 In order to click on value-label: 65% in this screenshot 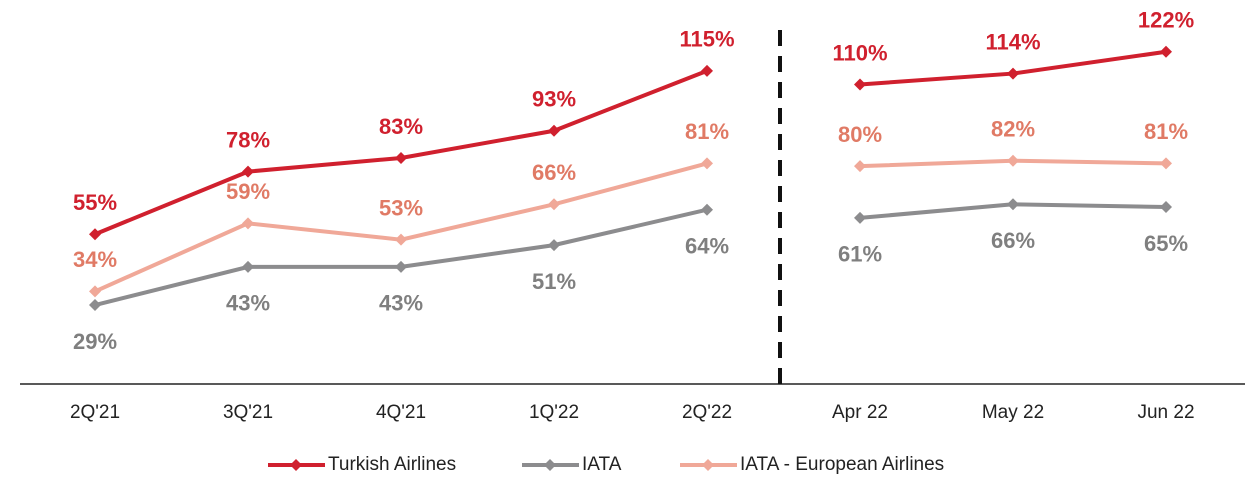, I will do `click(1166, 243)`.